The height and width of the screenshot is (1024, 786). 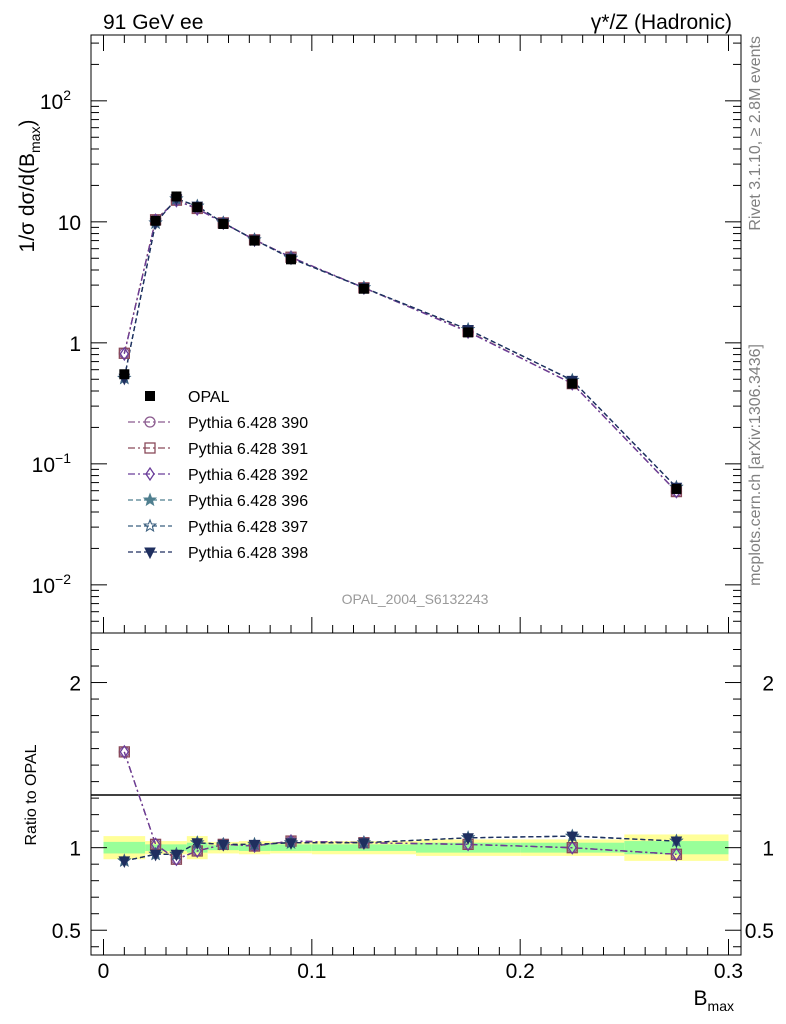 I want to click on ratio-ytick-label-right: 0.5, so click(x=759, y=931).